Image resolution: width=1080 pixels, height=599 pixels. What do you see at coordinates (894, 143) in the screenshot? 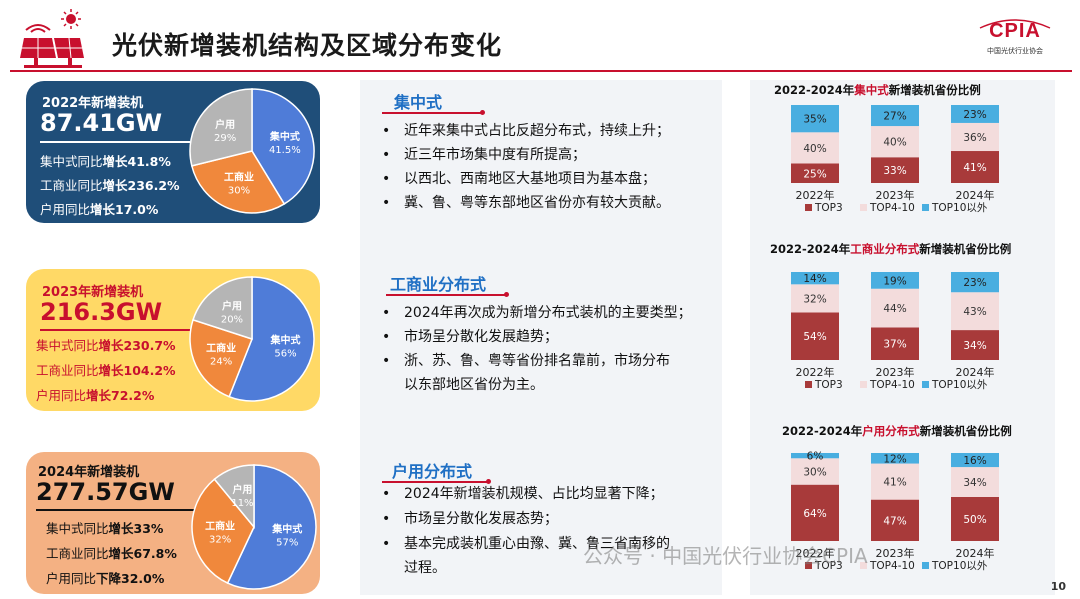
I see `bar-value-label: 40%` at bounding box center [894, 143].